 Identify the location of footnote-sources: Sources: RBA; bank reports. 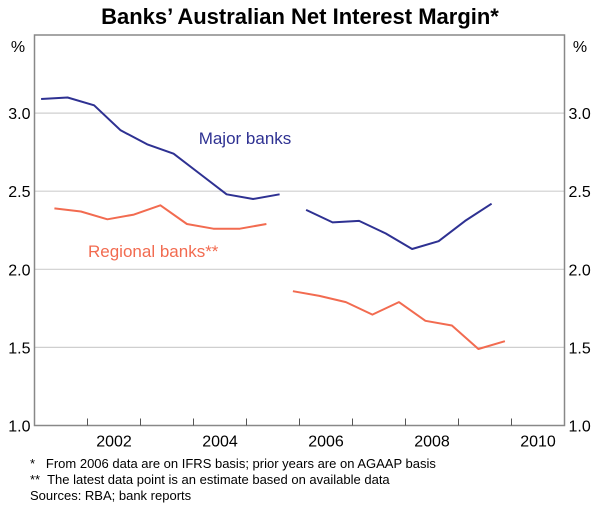
(111, 495).